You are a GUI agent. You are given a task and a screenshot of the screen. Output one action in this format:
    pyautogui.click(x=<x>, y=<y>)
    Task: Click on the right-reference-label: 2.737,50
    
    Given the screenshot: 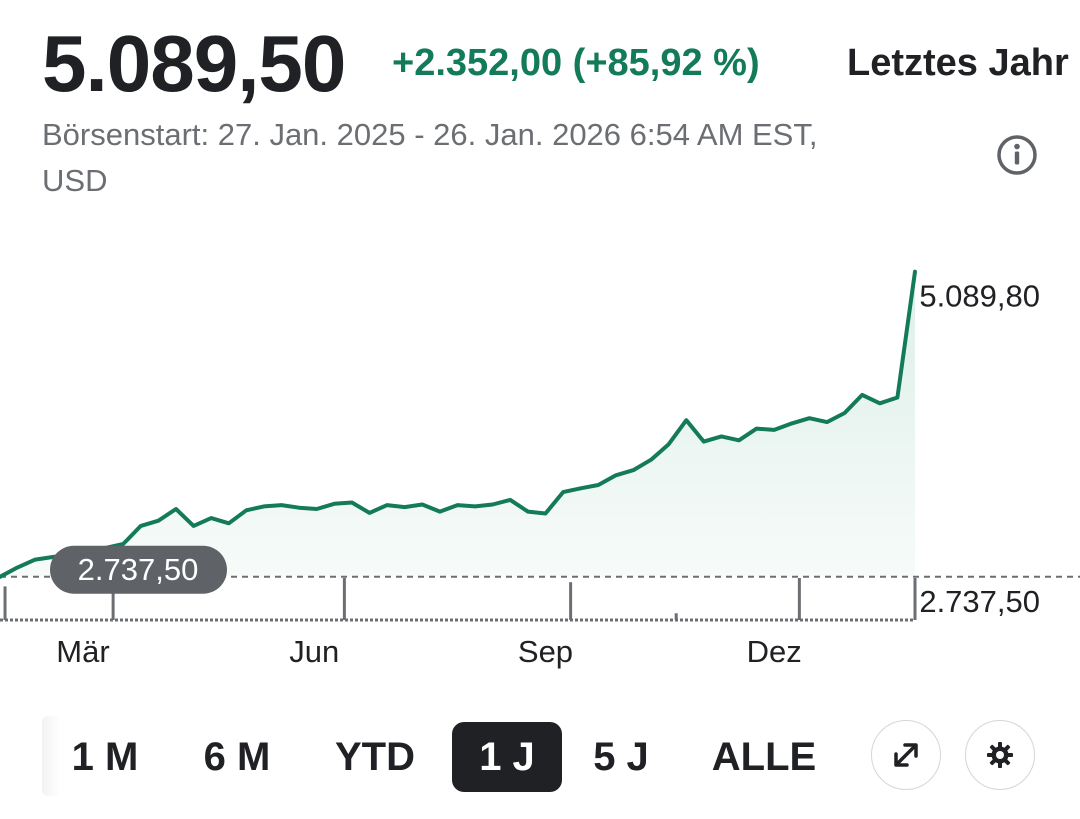 What is the action you would take?
    pyautogui.click(x=979, y=601)
    